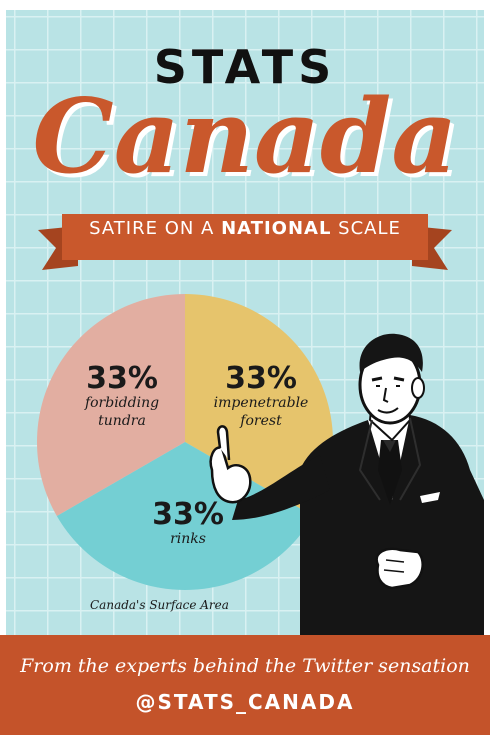 The height and width of the screenshot is (735, 490). What do you see at coordinates (245, 685) in the screenshot?
I see `footer-band` at bounding box center [245, 685].